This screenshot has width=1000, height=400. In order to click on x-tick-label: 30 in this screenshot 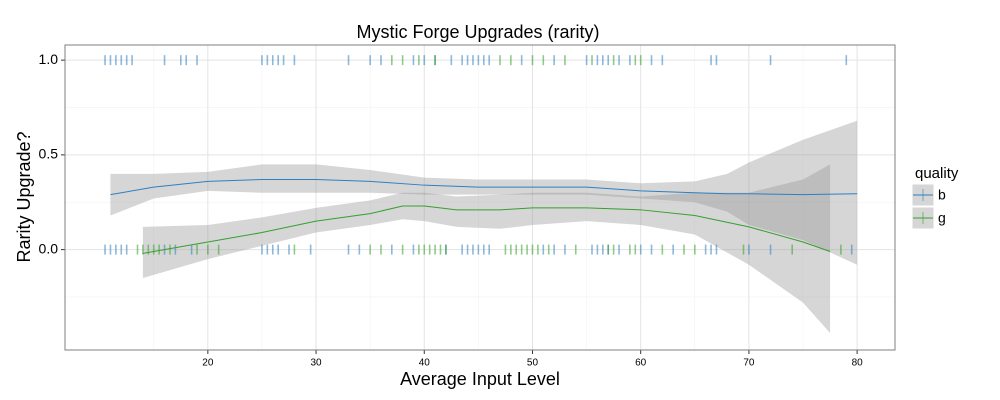, I will do `click(316, 363)`.